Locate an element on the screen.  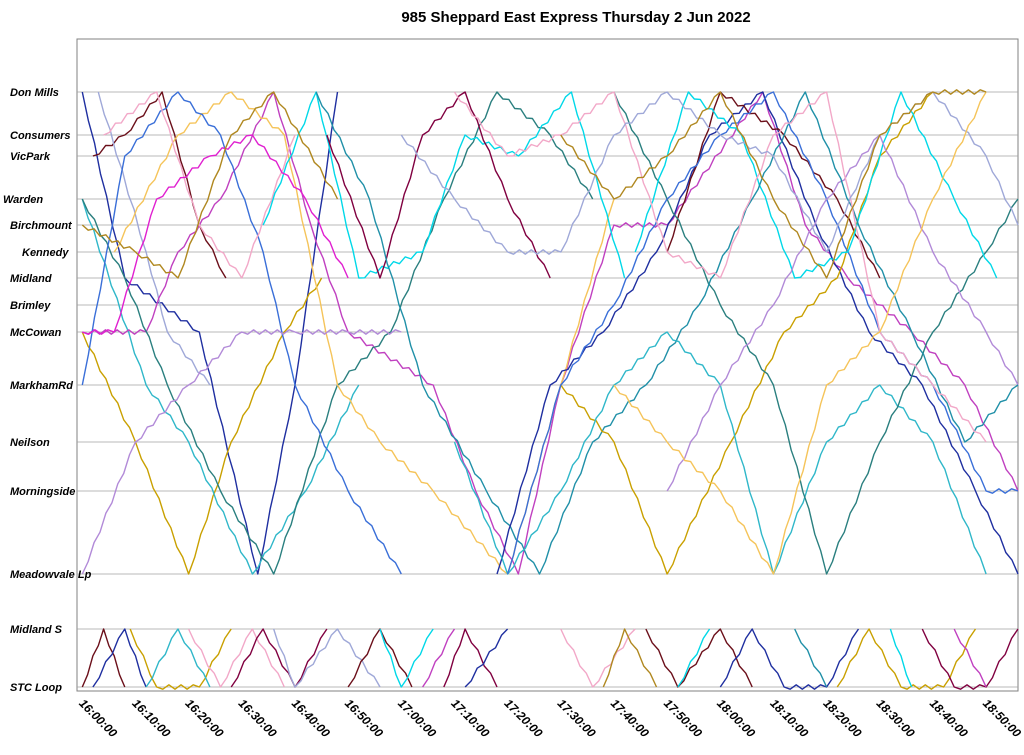
x-tick-label-13: 18:10:00 is located at coordinates (789, 718).